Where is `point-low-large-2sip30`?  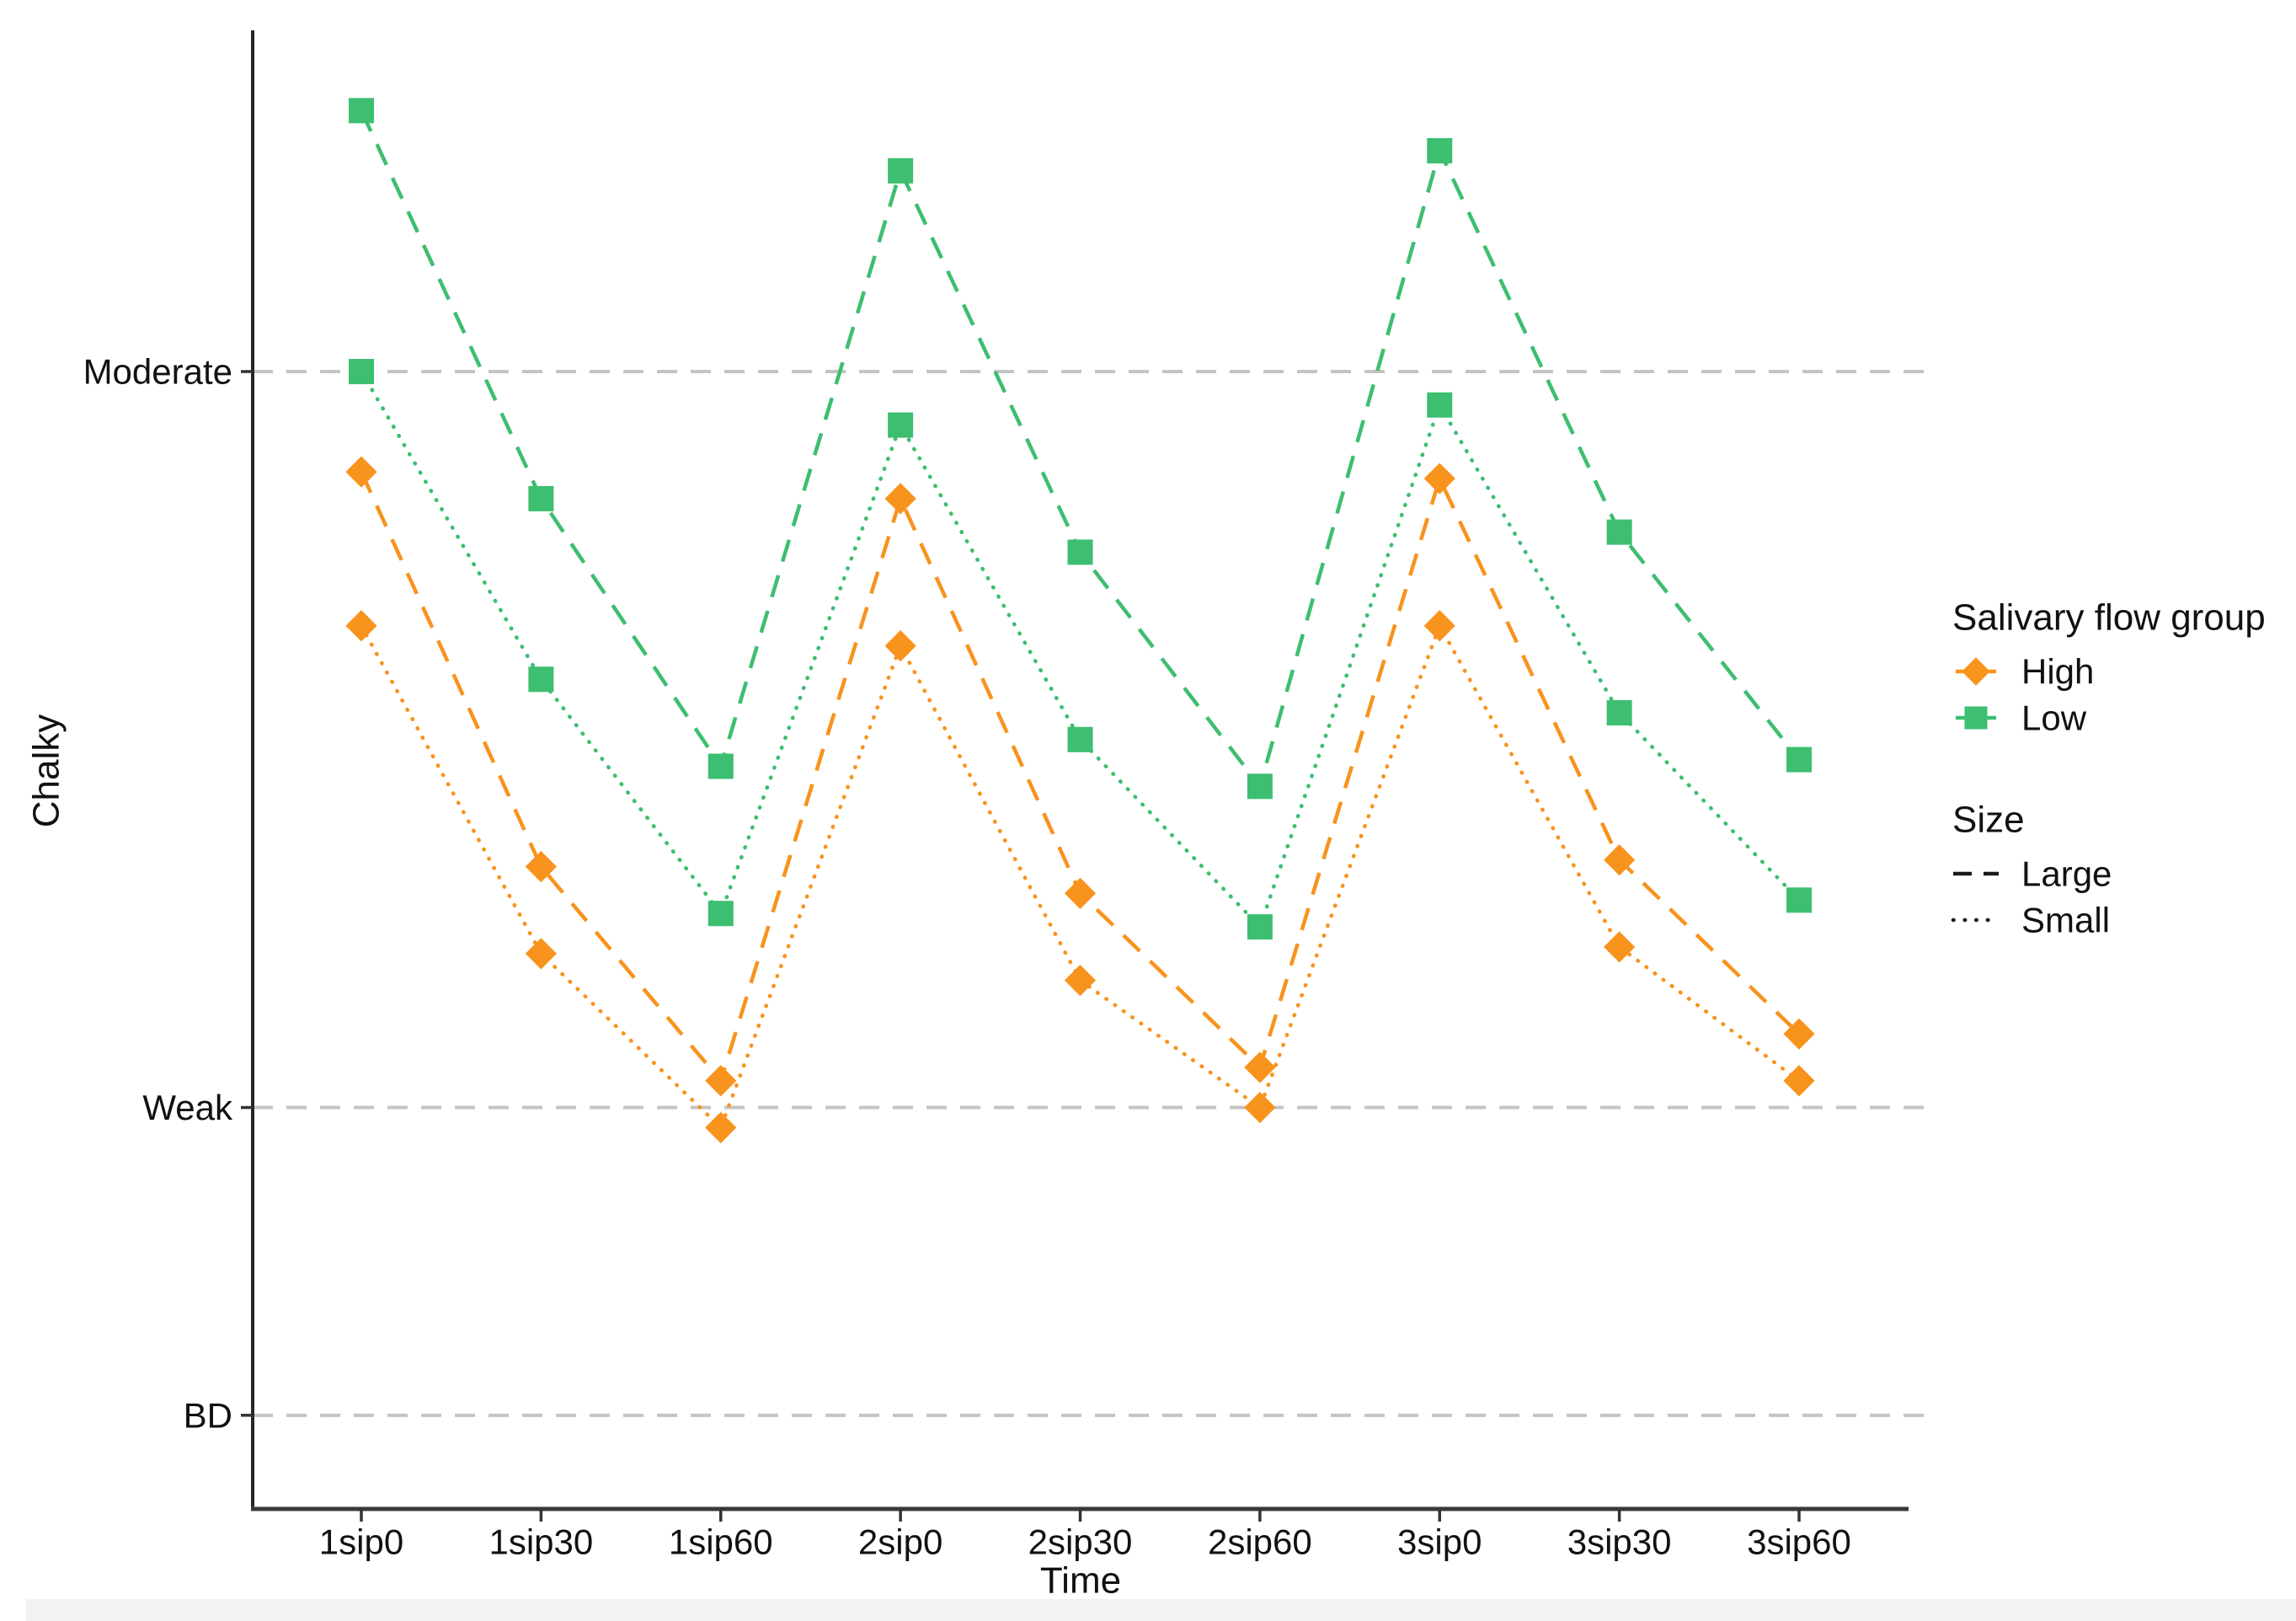
point-low-large-2sip30 is located at coordinates (1080, 552).